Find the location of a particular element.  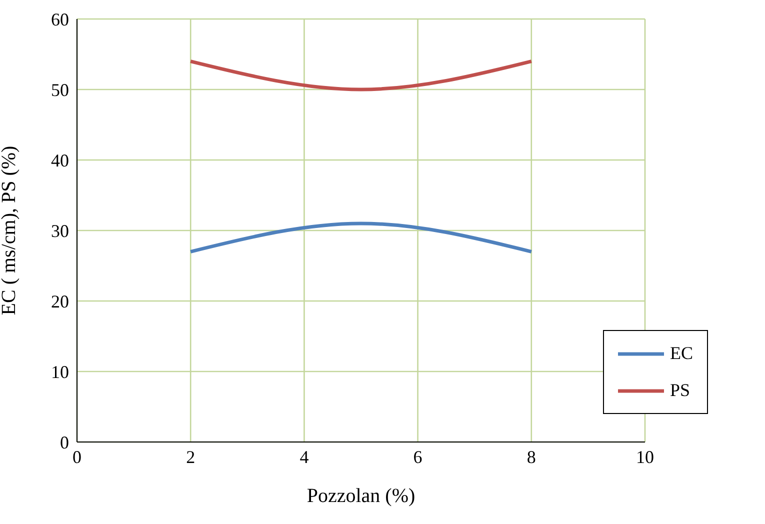

x-tick-label: 10 is located at coordinates (645, 456).